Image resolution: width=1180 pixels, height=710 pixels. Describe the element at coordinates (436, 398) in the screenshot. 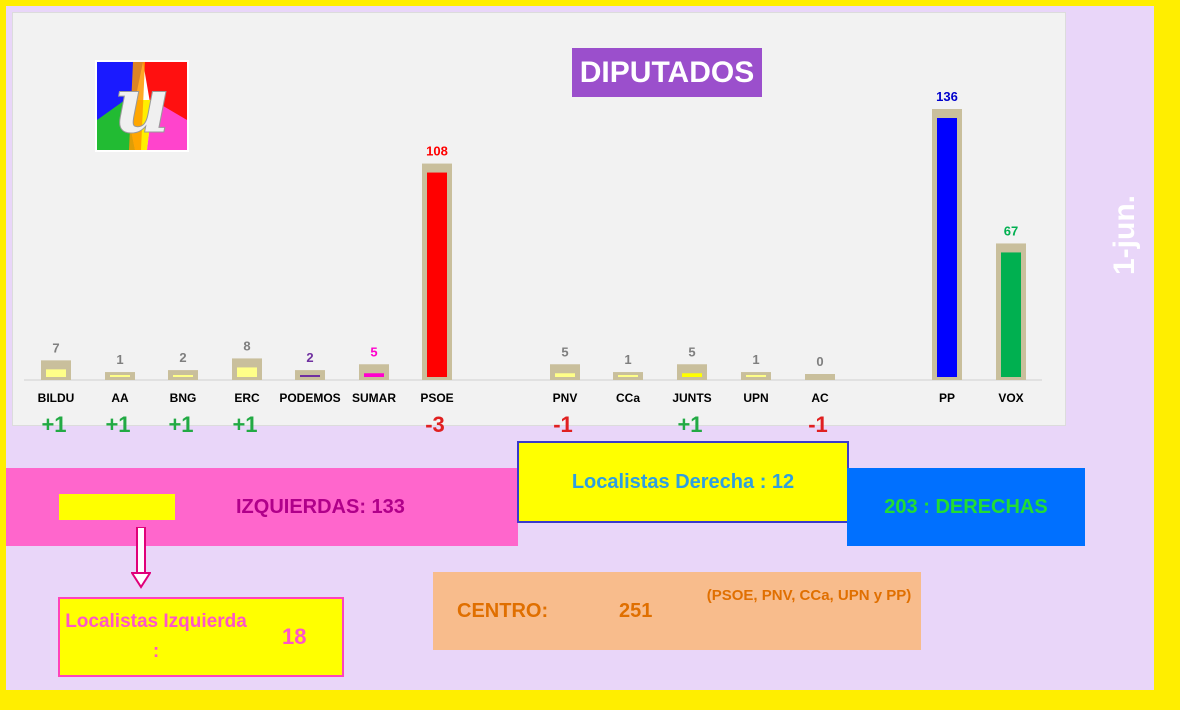

I see `category-label-psoe: PSOE` at that location.